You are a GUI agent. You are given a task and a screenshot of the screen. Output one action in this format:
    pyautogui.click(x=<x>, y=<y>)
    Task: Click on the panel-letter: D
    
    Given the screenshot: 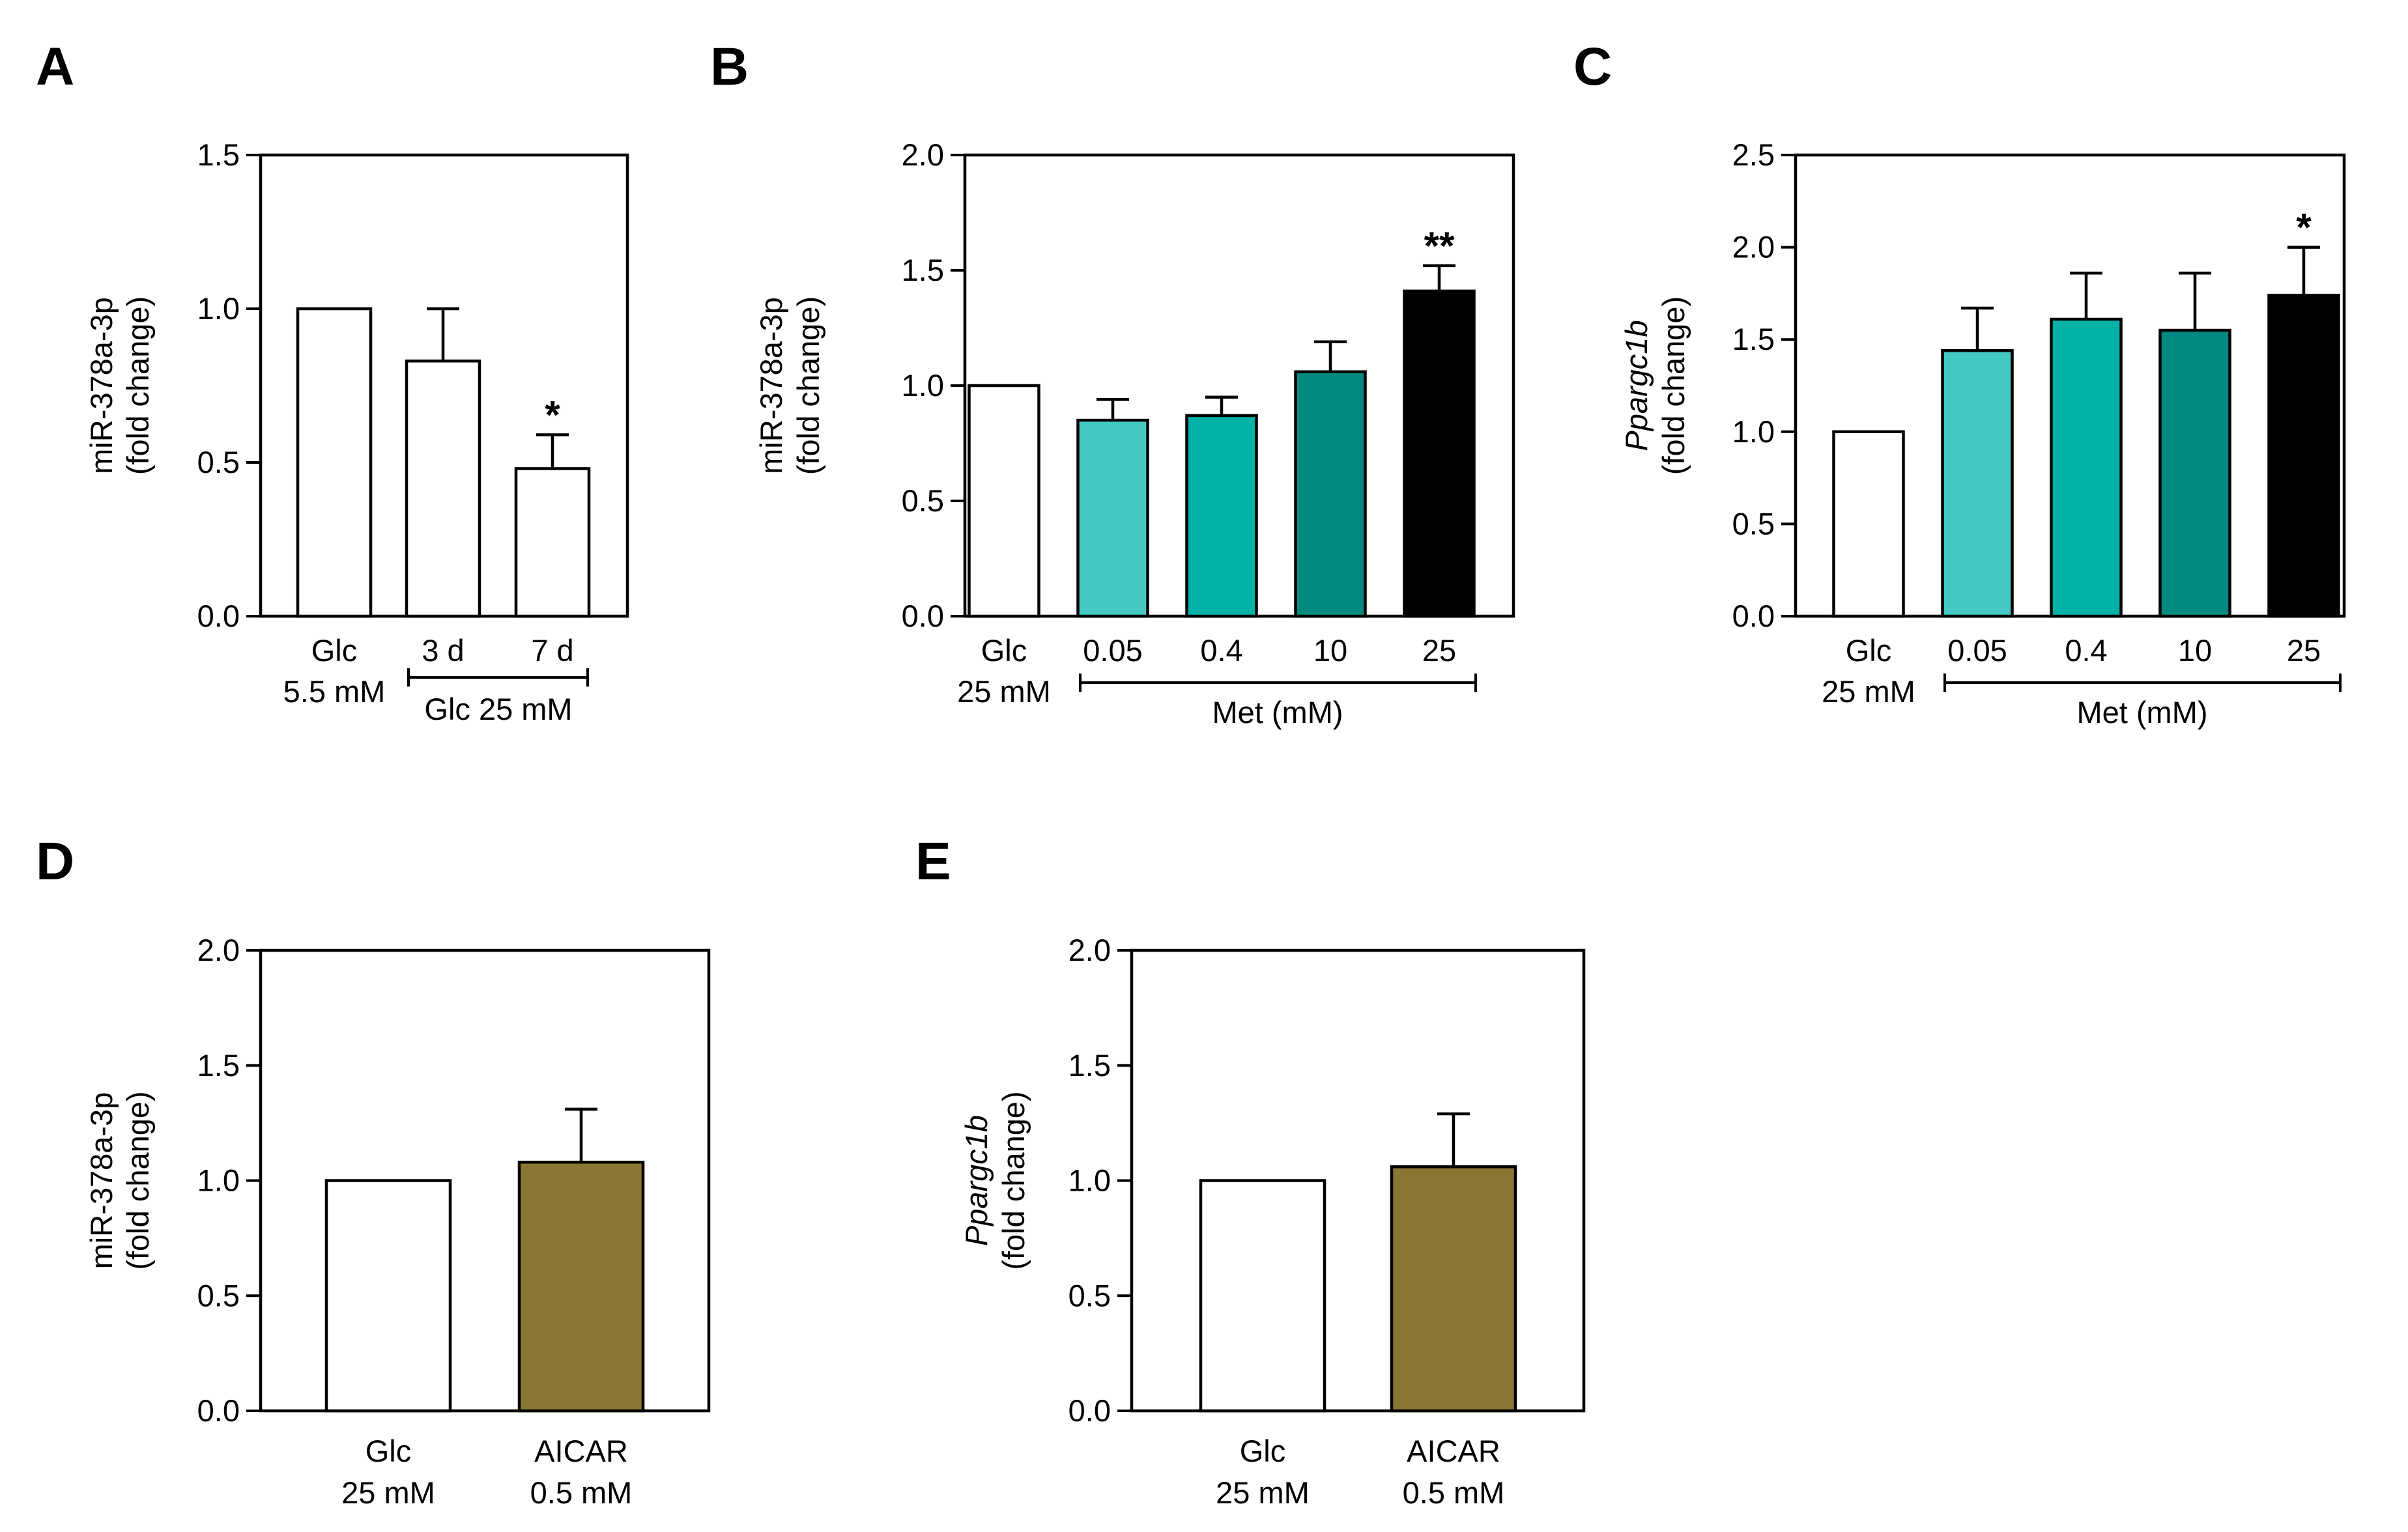 What is the action you would take?
    pyautogui.click(x=55, y=861)
    